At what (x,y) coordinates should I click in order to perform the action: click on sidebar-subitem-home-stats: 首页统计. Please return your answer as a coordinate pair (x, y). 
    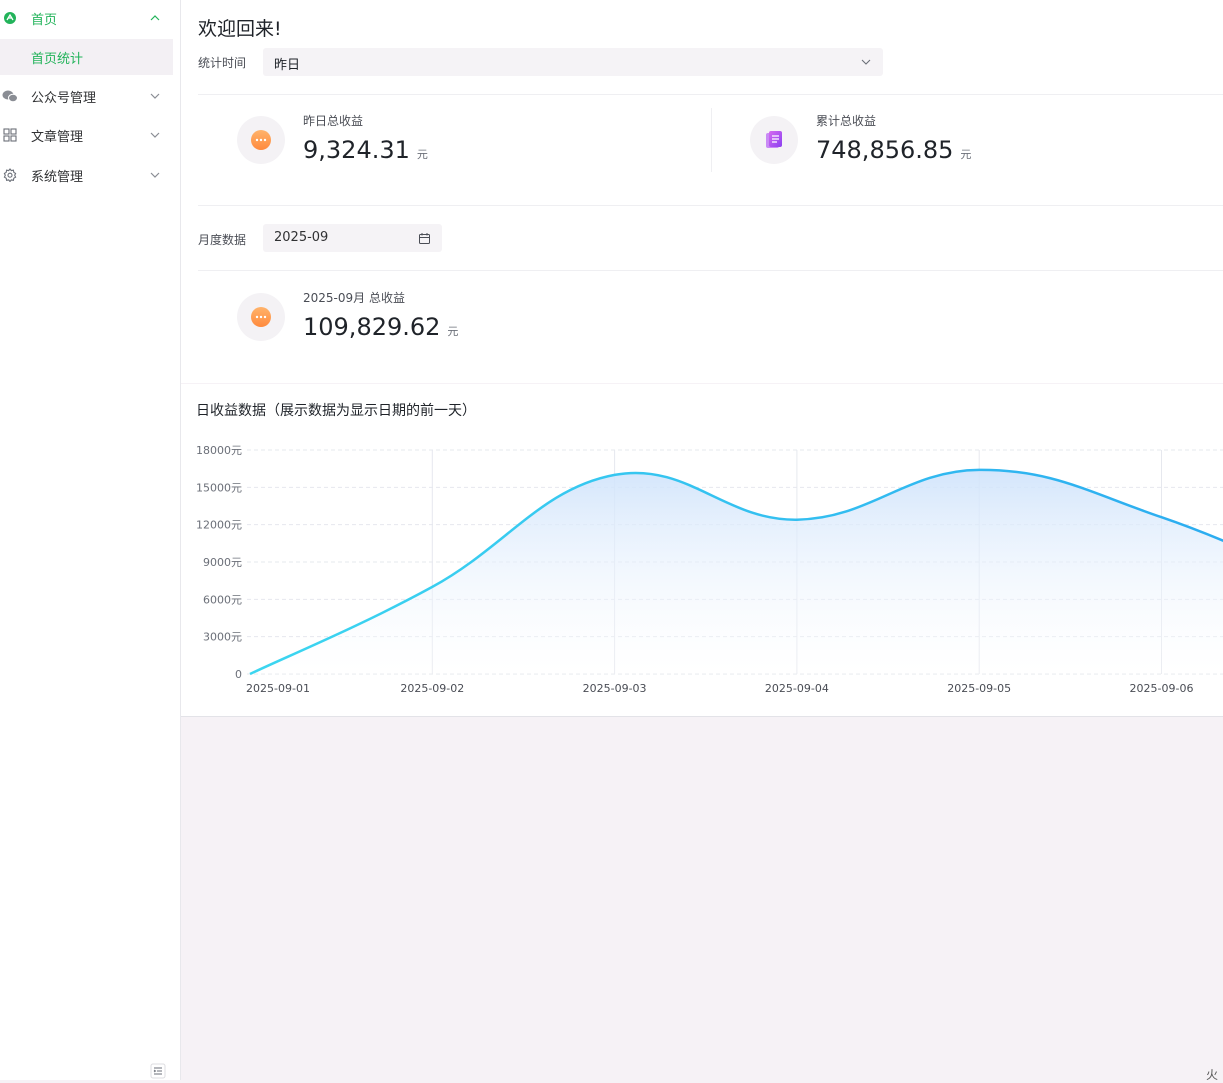
    Looking at the image, I should click on (86, 57).